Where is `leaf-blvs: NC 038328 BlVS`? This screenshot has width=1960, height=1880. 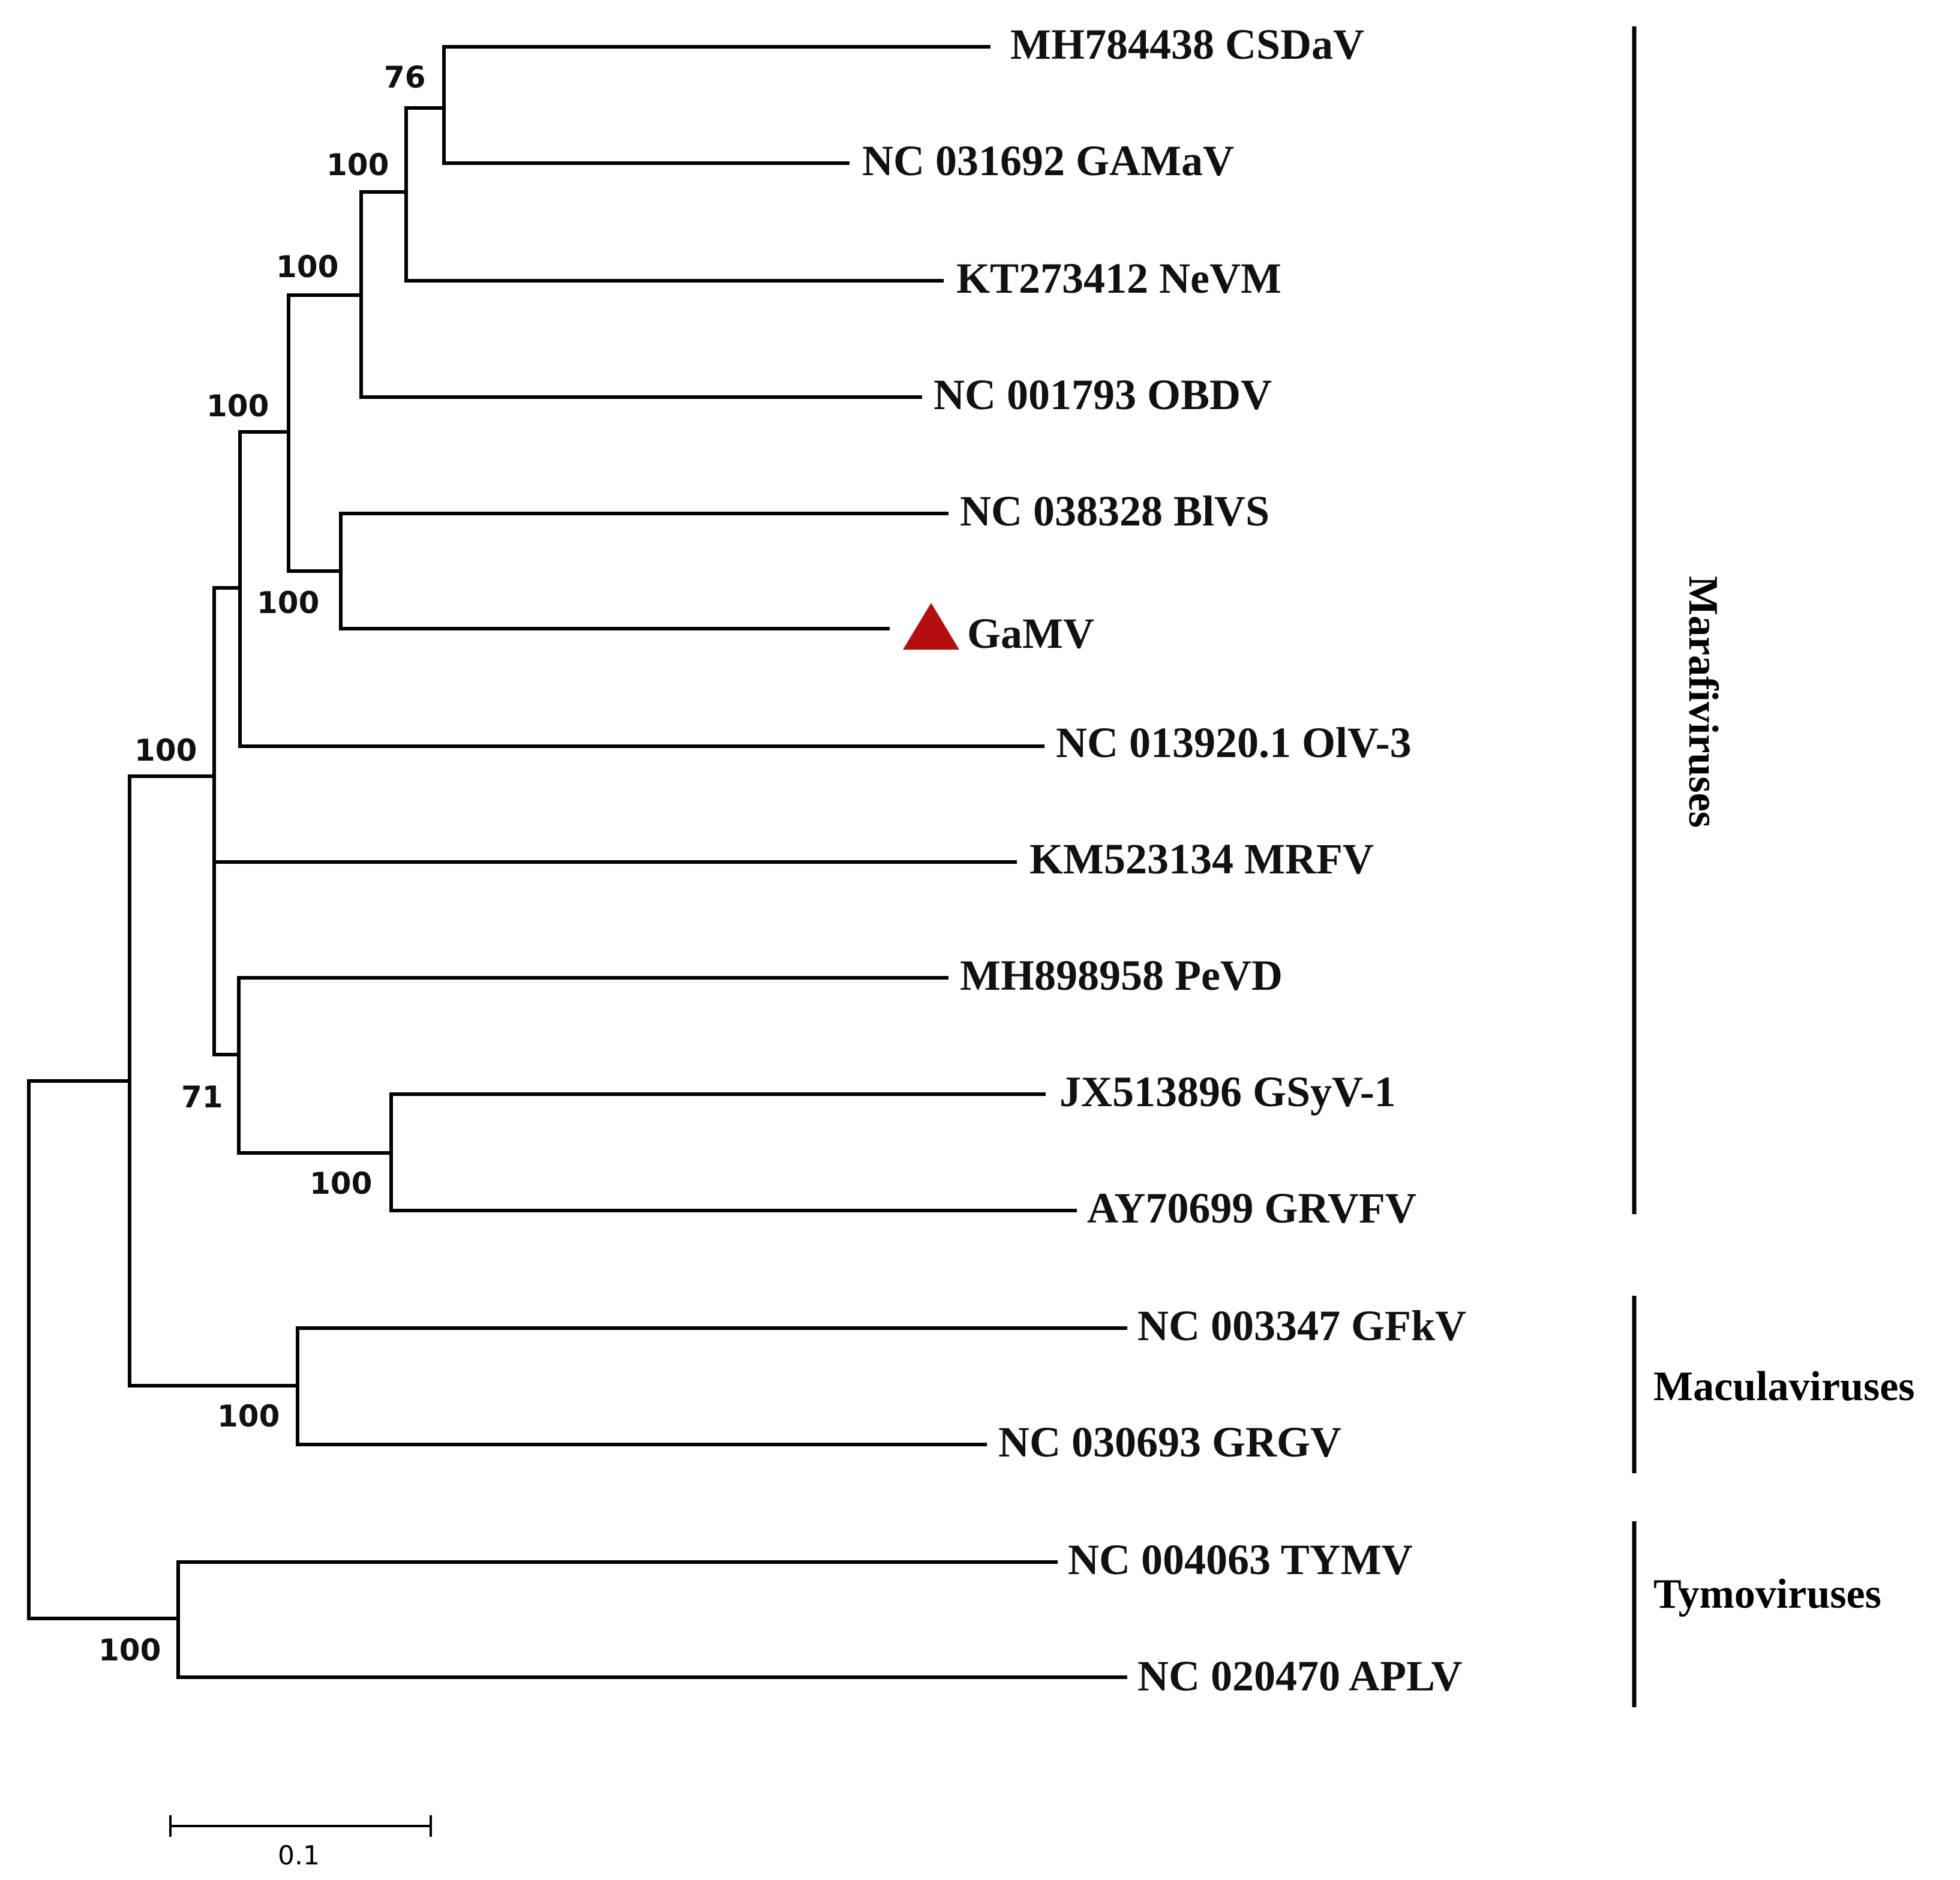
leaf-blvs: NC 038328 BlVS is located at coordinates (1114, 511).